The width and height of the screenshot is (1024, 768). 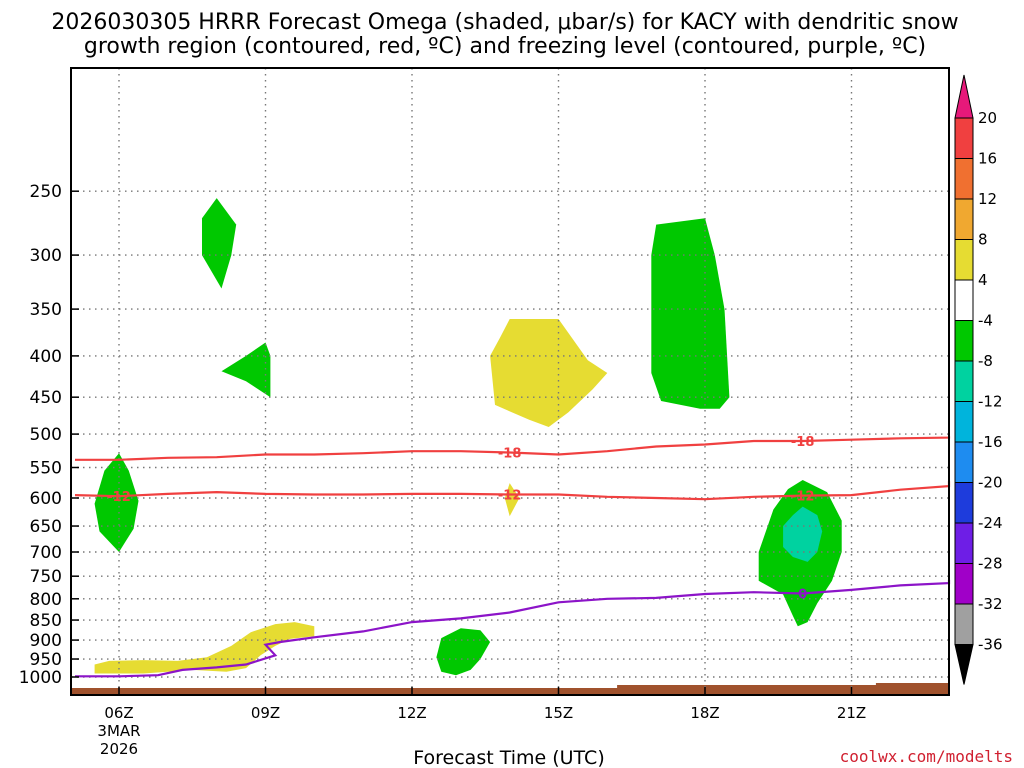 What do you see at coordinates (46, 310) in the screenshot?
I see `y-tick-label-350: 350` at bounding box center [46, 310].